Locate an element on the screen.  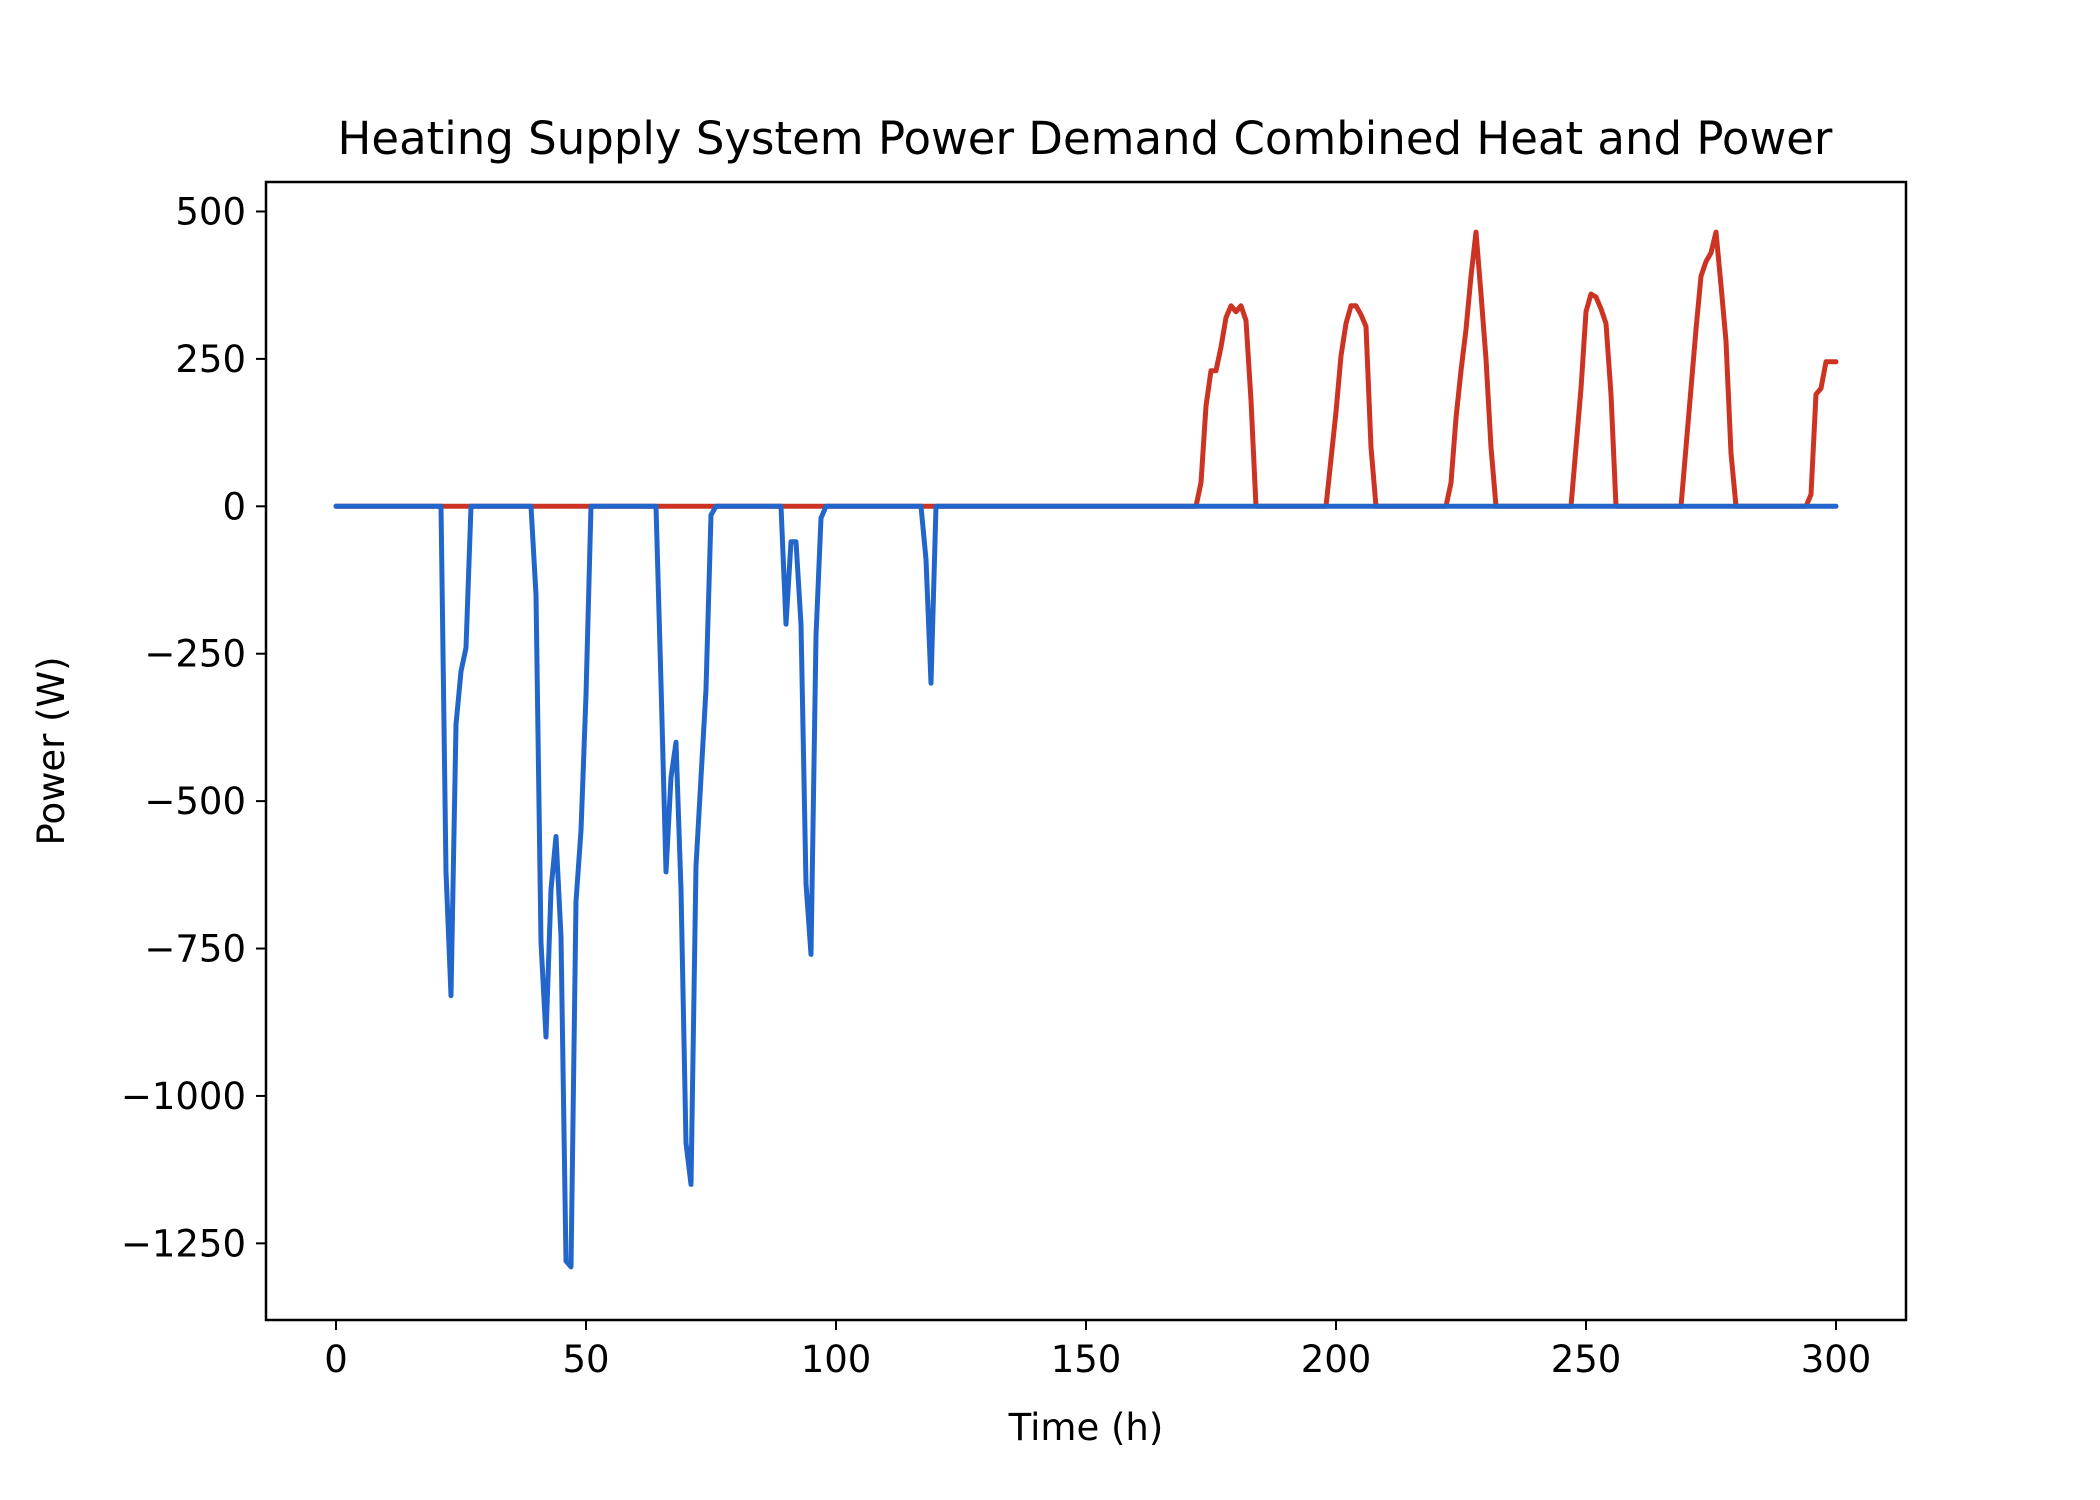
x-tick-label: 100 is located at coordinates (836, 1359).